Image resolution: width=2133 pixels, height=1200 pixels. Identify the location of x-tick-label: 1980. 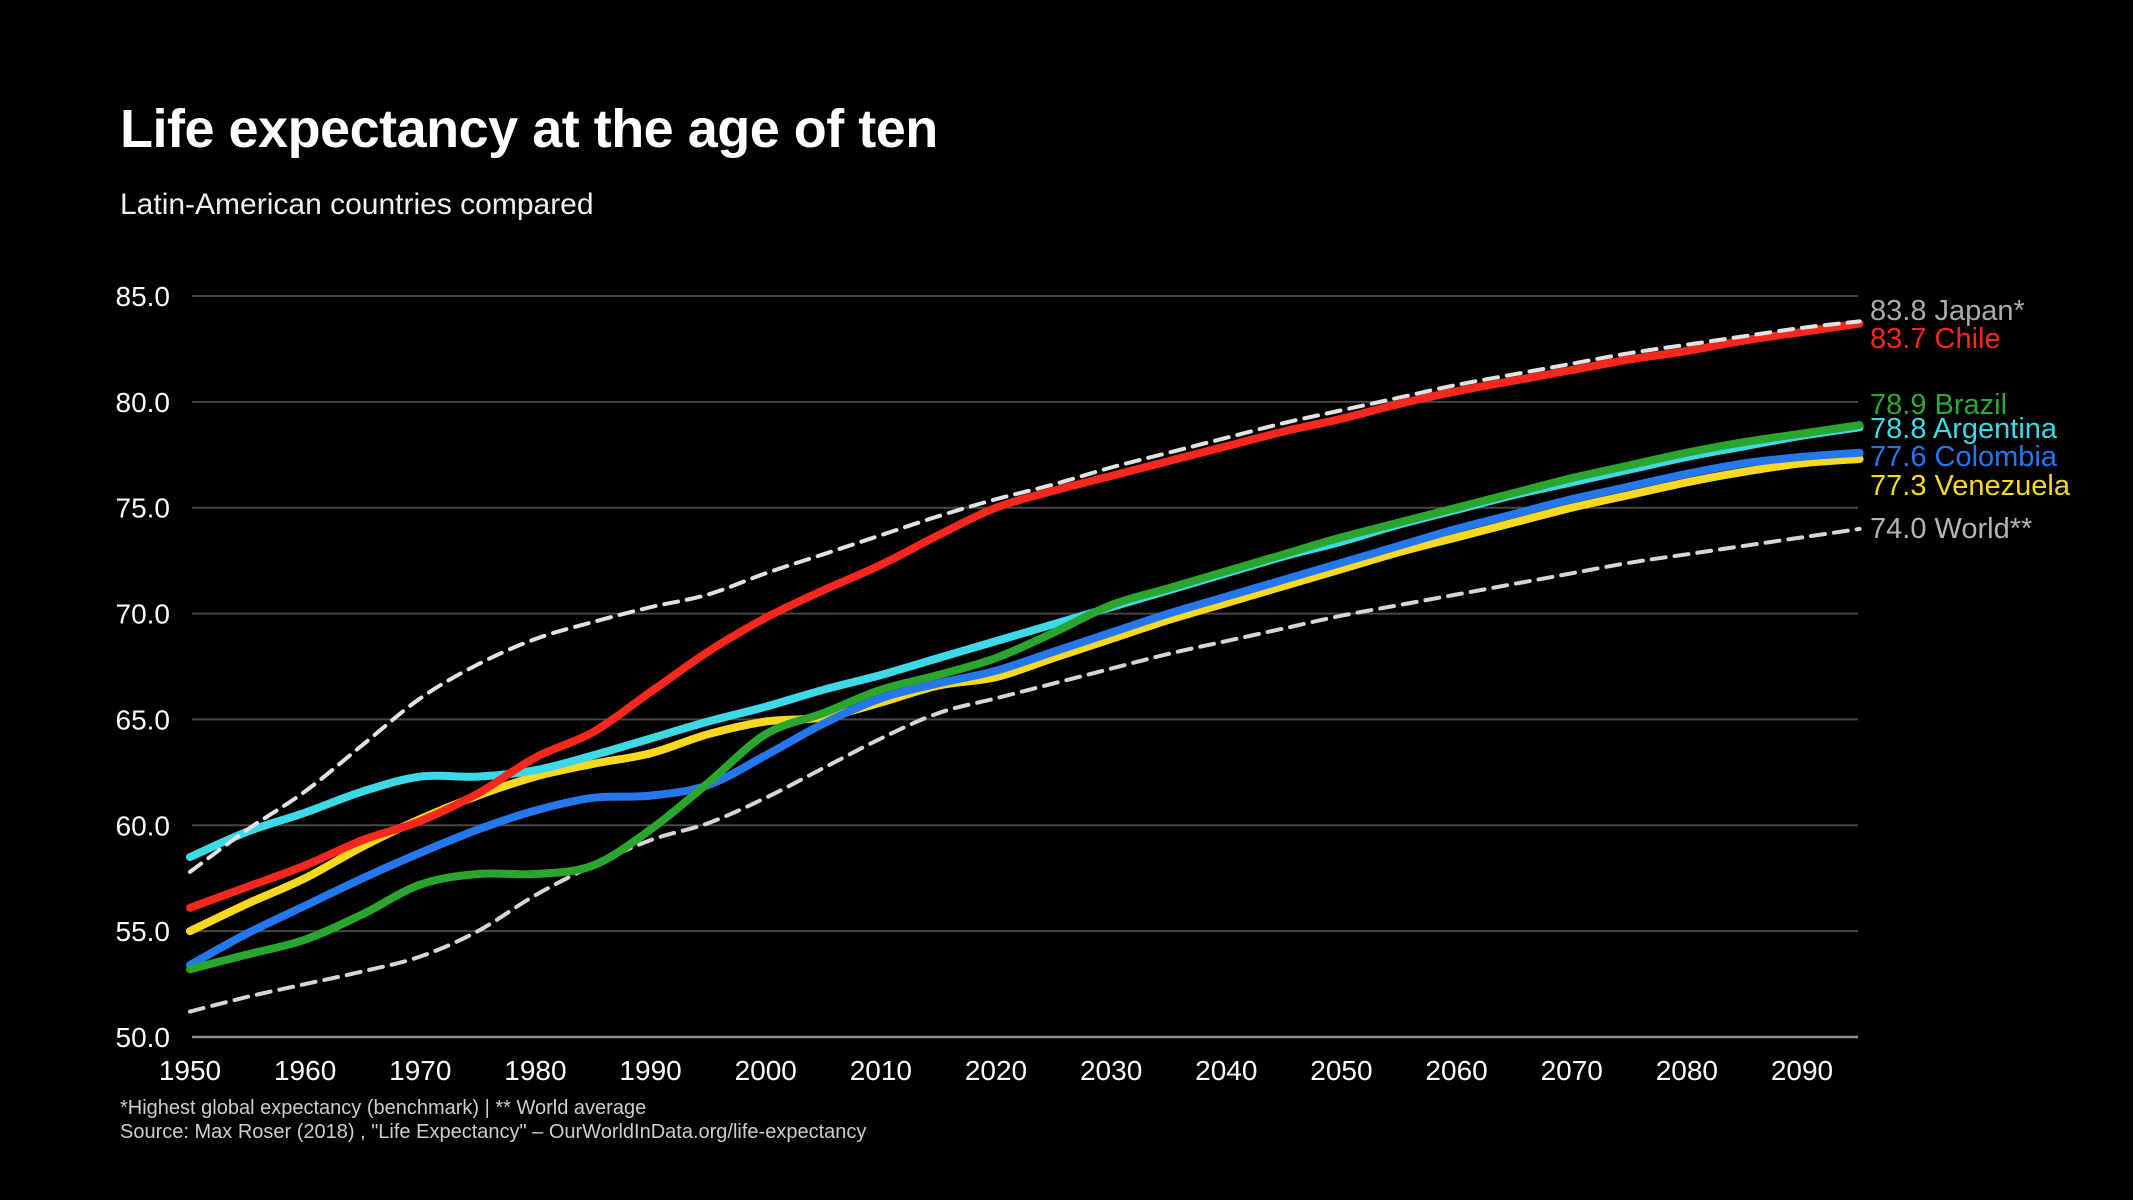
(535, 1070).